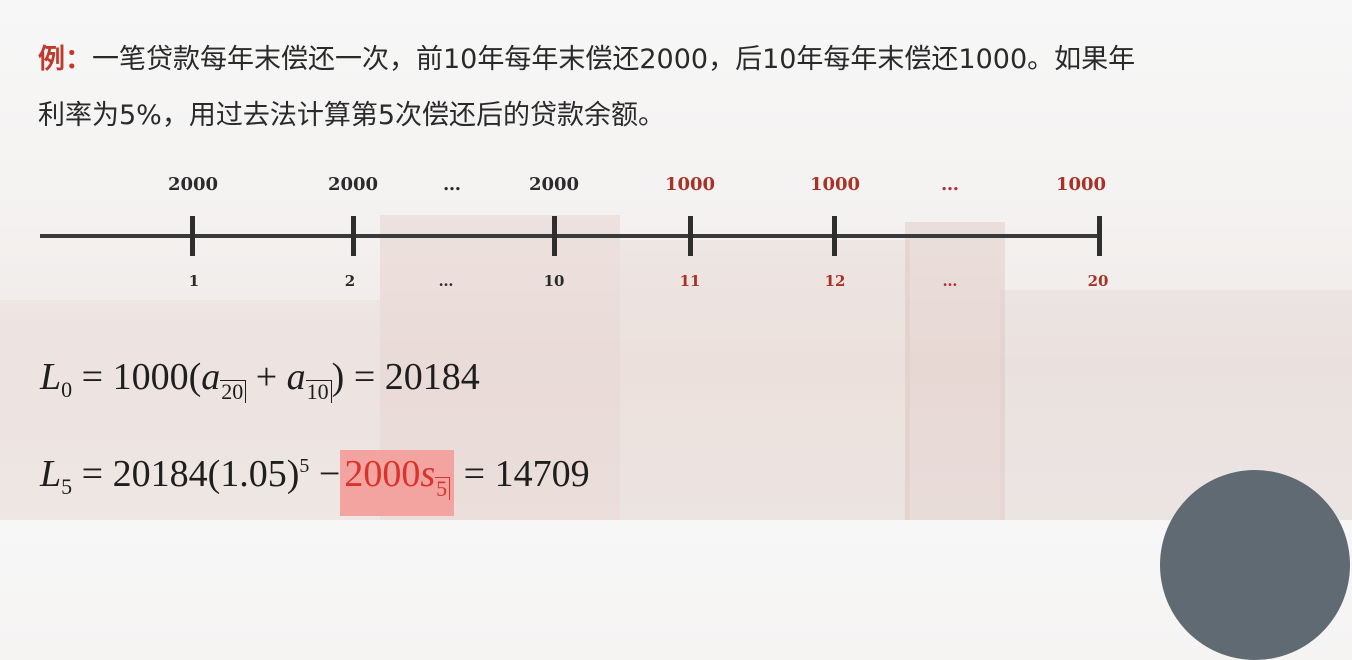  I want to click on problem-line-2: 利率为5%，用过去法计算第5次偿还后的贷款余额。, so click(352, 115).